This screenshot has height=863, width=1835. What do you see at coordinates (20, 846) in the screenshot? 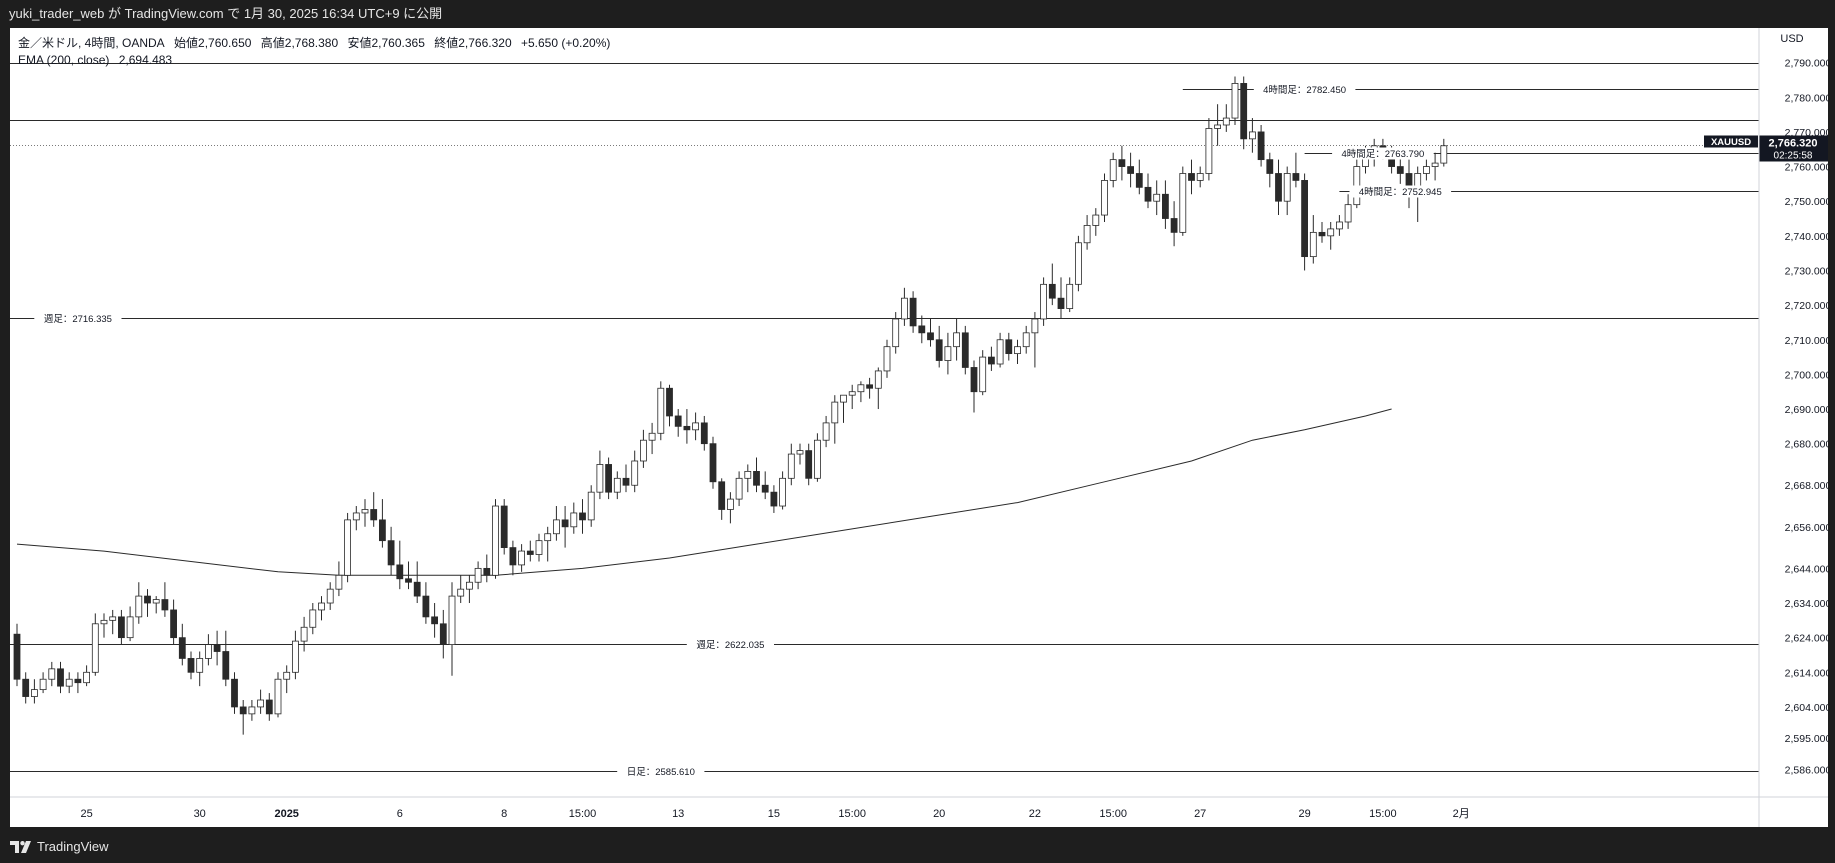
I see `tradingview-logo-icon` at bounding box center [20, 846].